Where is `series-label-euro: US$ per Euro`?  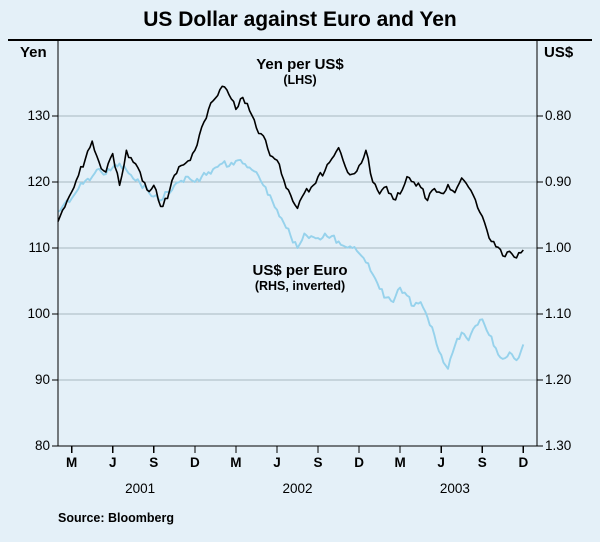 series-label-euro: US$ per Euro is located at coordinates (300, 270).